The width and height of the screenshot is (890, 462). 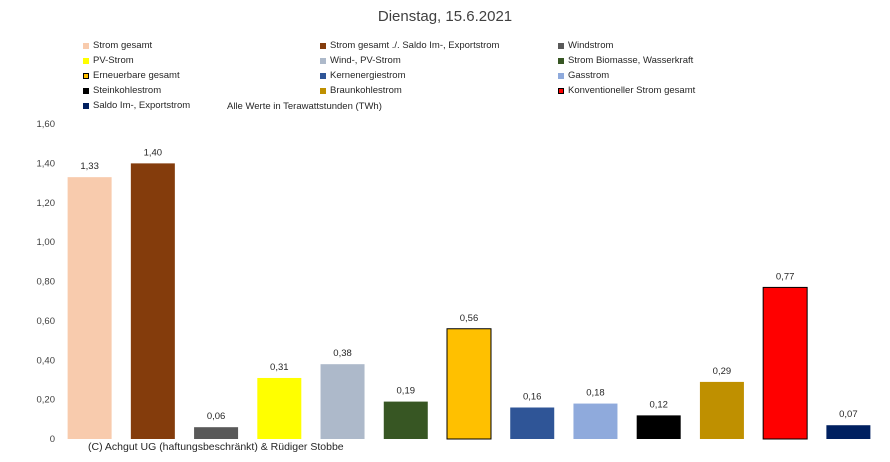 I want to click on legend-item: Windstrom, so click(x=585, y=45).